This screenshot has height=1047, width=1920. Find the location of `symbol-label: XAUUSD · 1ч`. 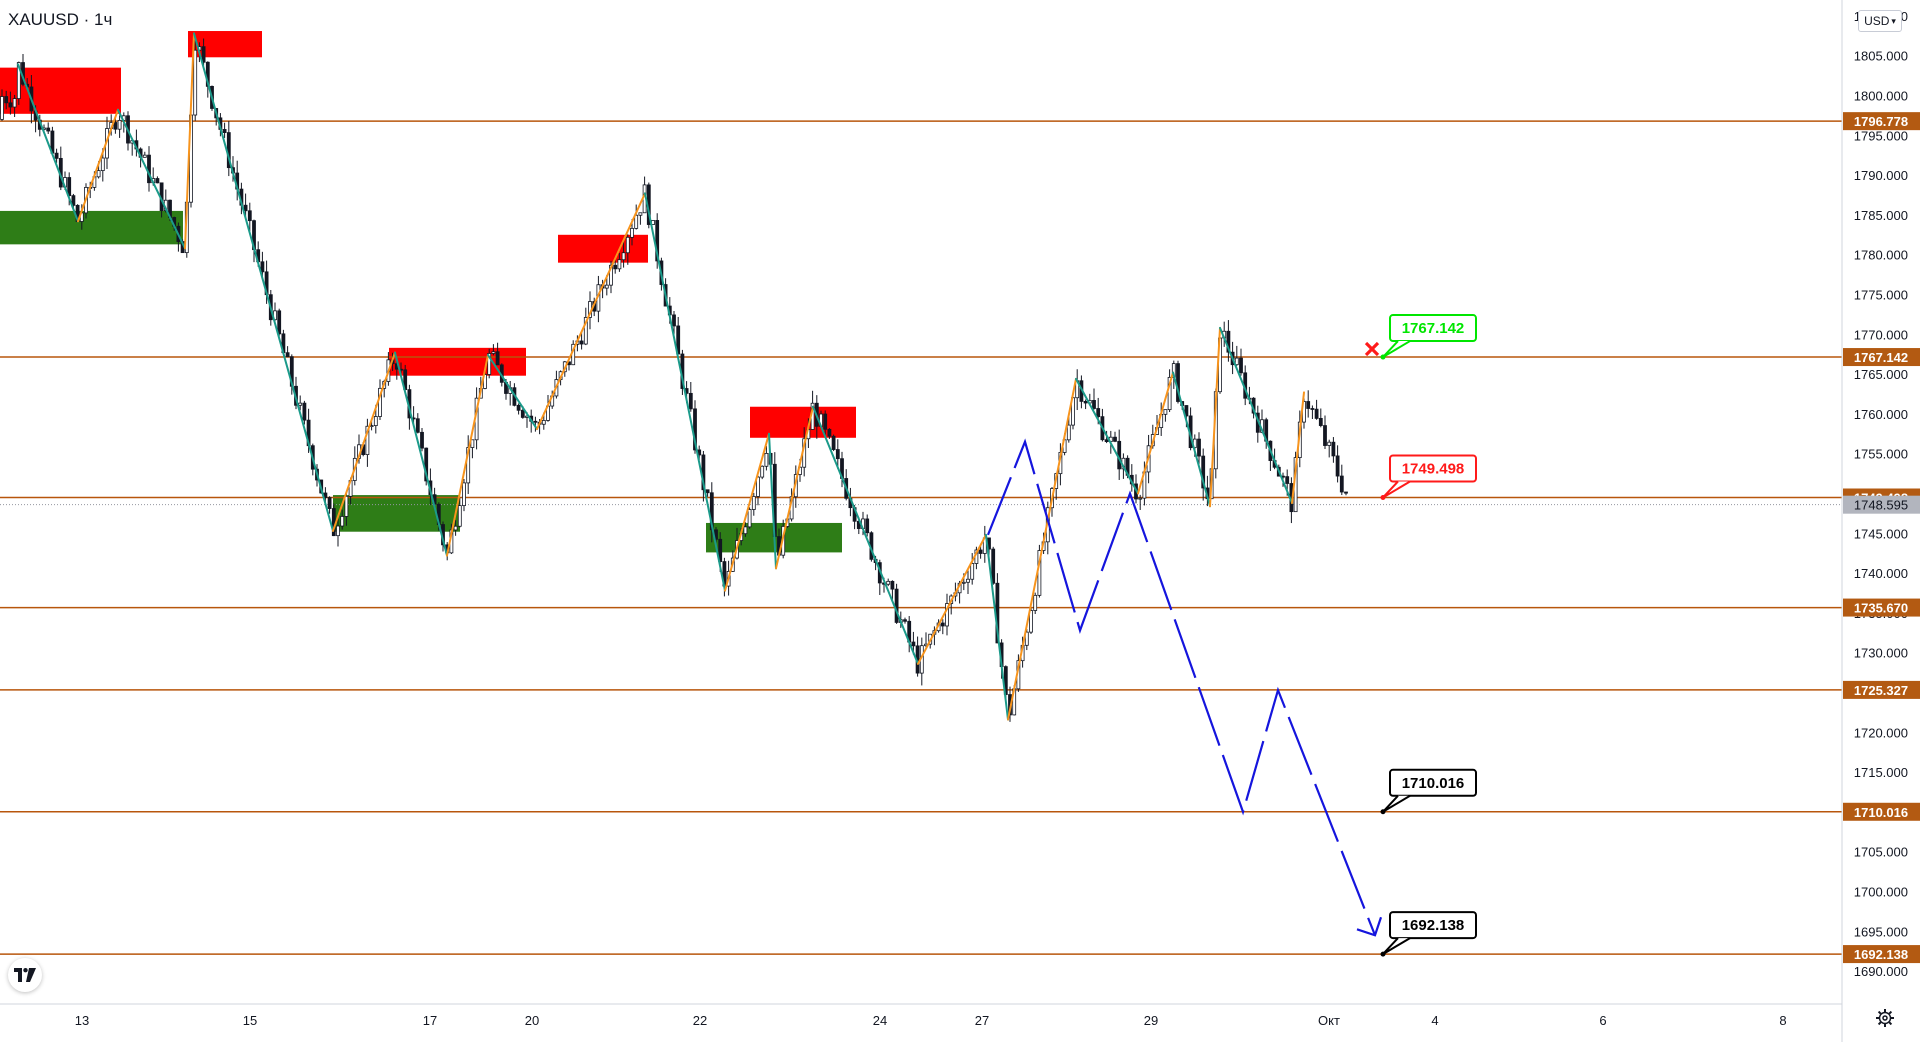

symbol-label: XAUUSD · 1ч is located at coordinates (60, 20).